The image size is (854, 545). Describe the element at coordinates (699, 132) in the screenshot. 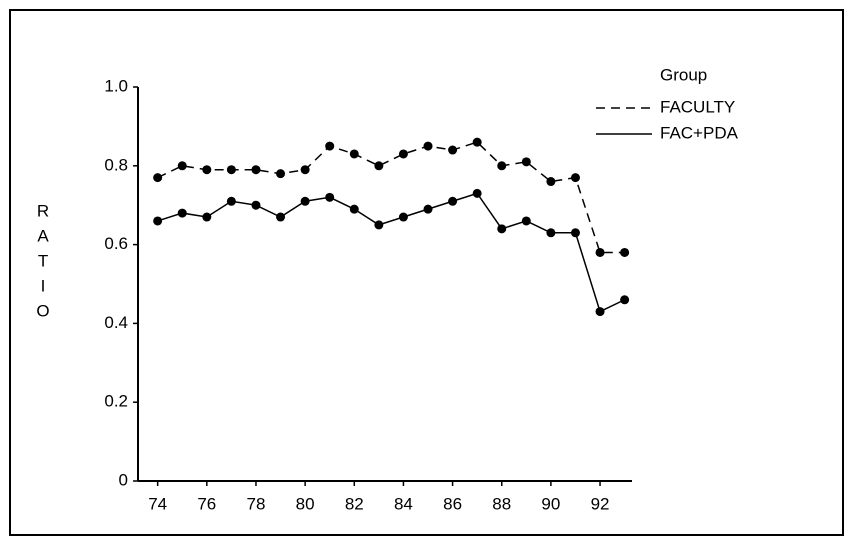

I see `legend-label: FAC+PDA` at that location.